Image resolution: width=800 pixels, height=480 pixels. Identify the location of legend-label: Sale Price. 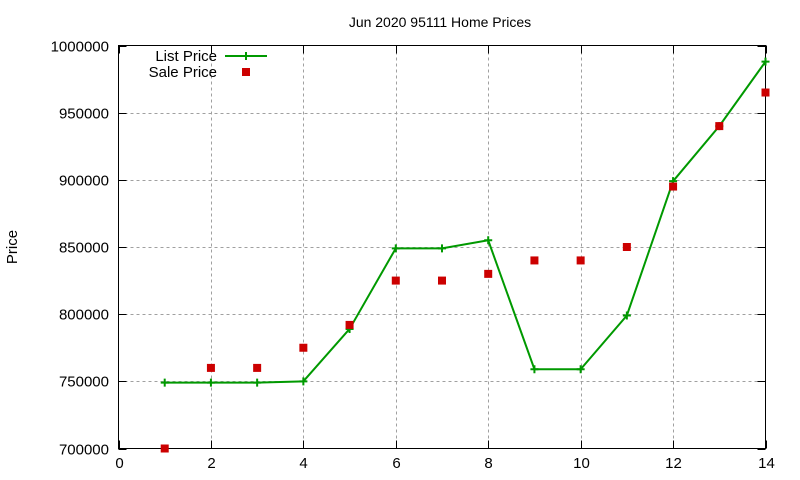
(183, 72).